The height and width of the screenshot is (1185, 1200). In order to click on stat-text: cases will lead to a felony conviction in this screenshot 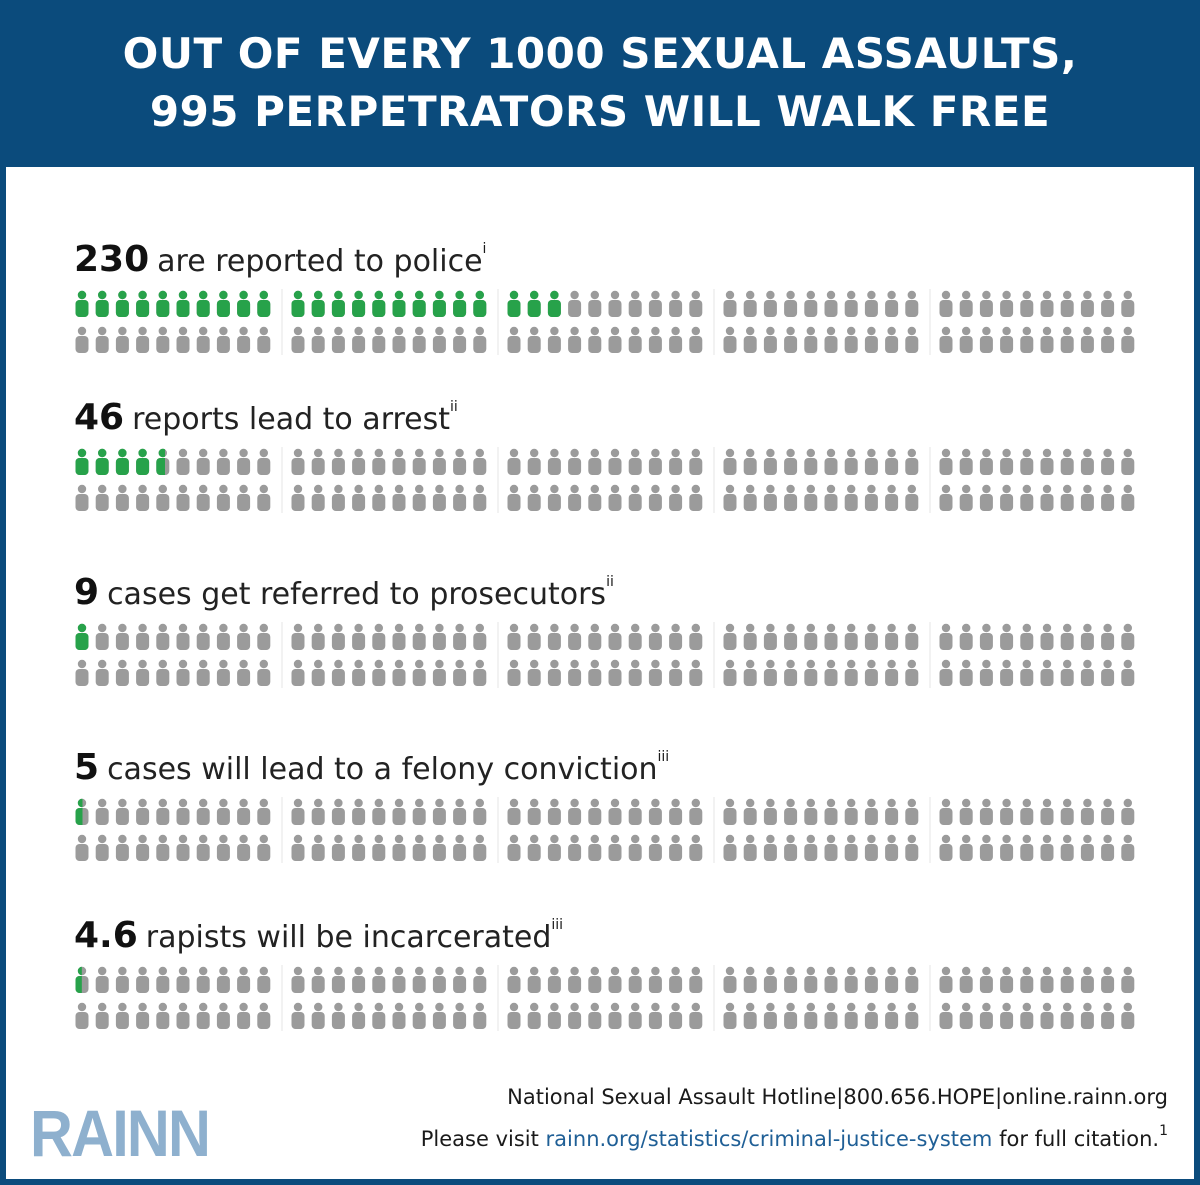, I will do `click(382, 769)`.